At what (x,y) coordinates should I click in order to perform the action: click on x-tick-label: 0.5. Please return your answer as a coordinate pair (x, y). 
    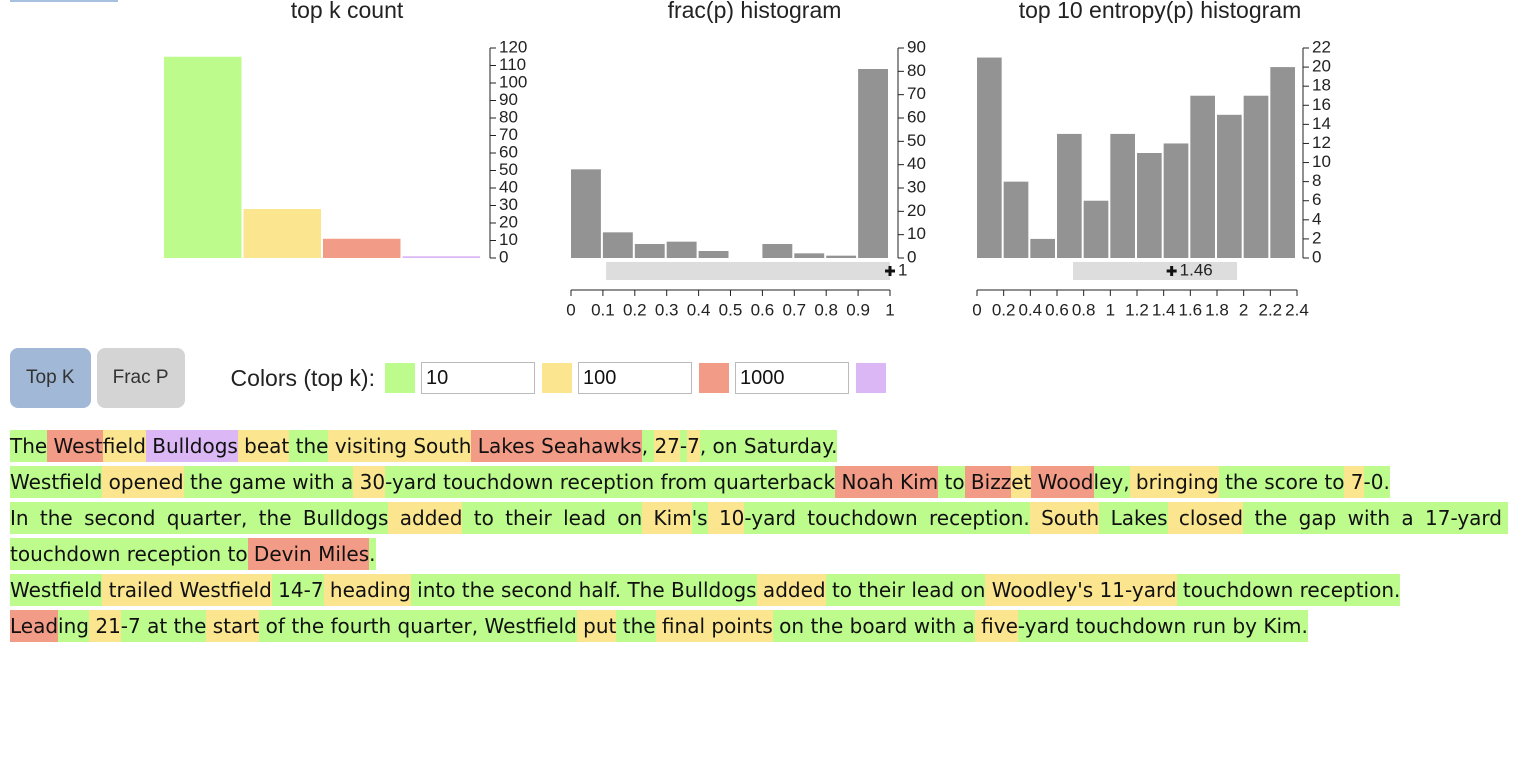
    Looking at the image, I should click on (731, 309).